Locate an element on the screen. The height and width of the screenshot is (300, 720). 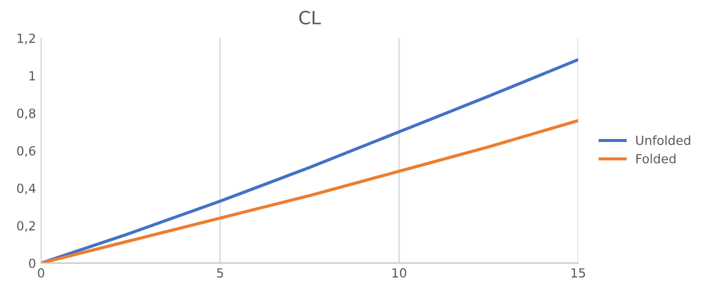
x-tick-label: 0 is located at coordinates (41, 273).